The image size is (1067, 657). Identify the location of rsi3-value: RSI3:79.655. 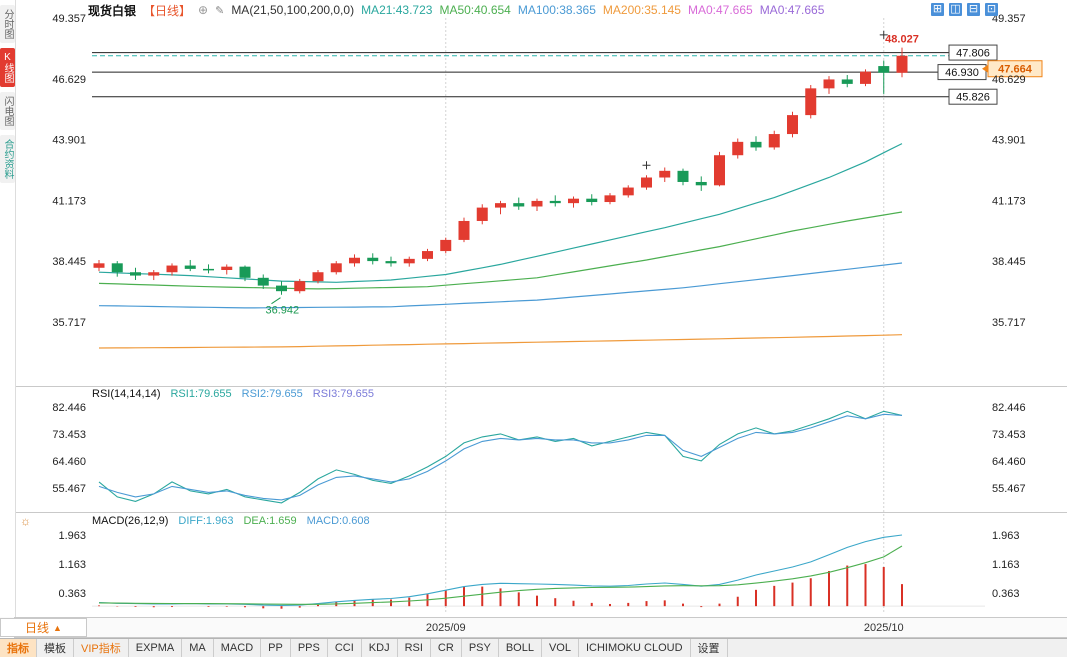
(343, 394).